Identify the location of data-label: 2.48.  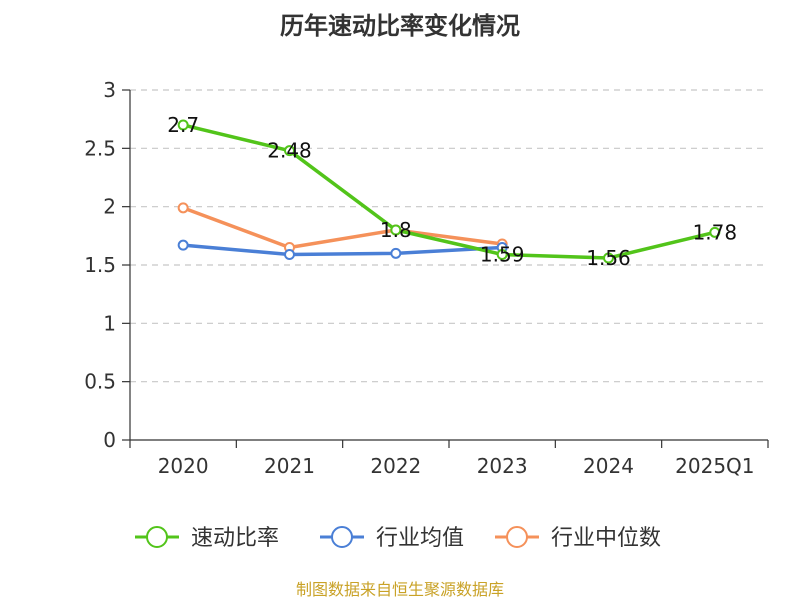
(289, 151).